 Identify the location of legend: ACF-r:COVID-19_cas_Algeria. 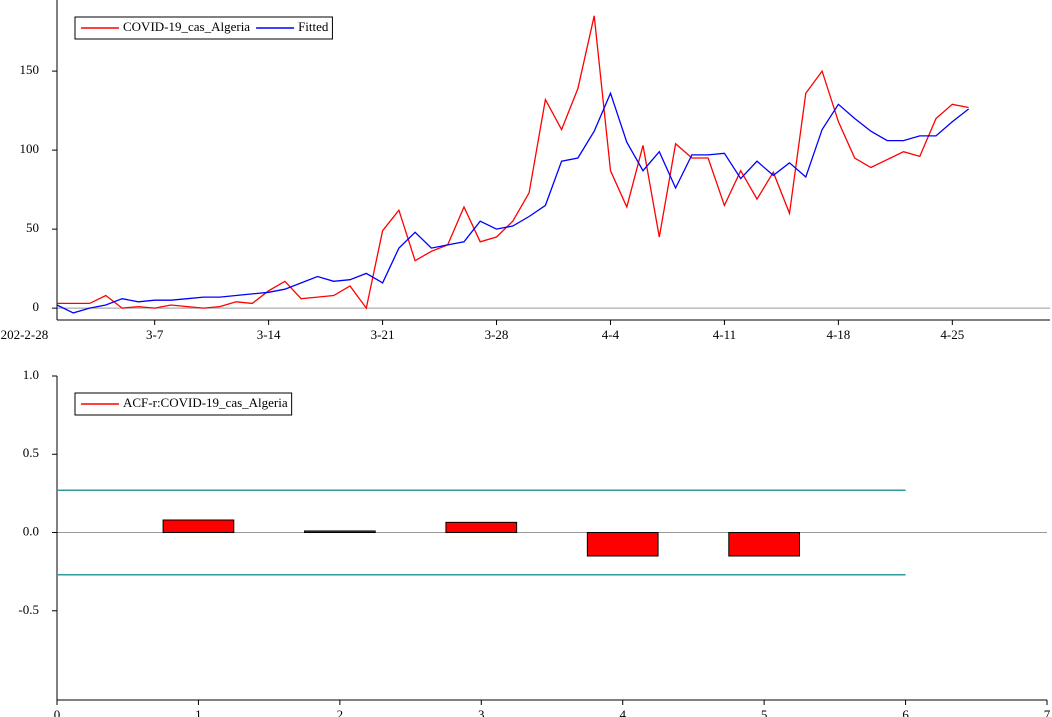
(183, 404).